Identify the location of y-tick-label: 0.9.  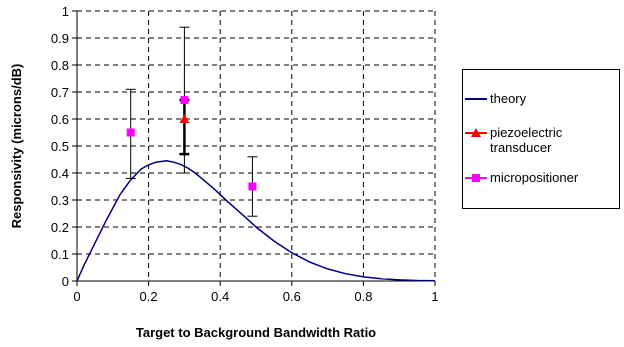
(60, 38).